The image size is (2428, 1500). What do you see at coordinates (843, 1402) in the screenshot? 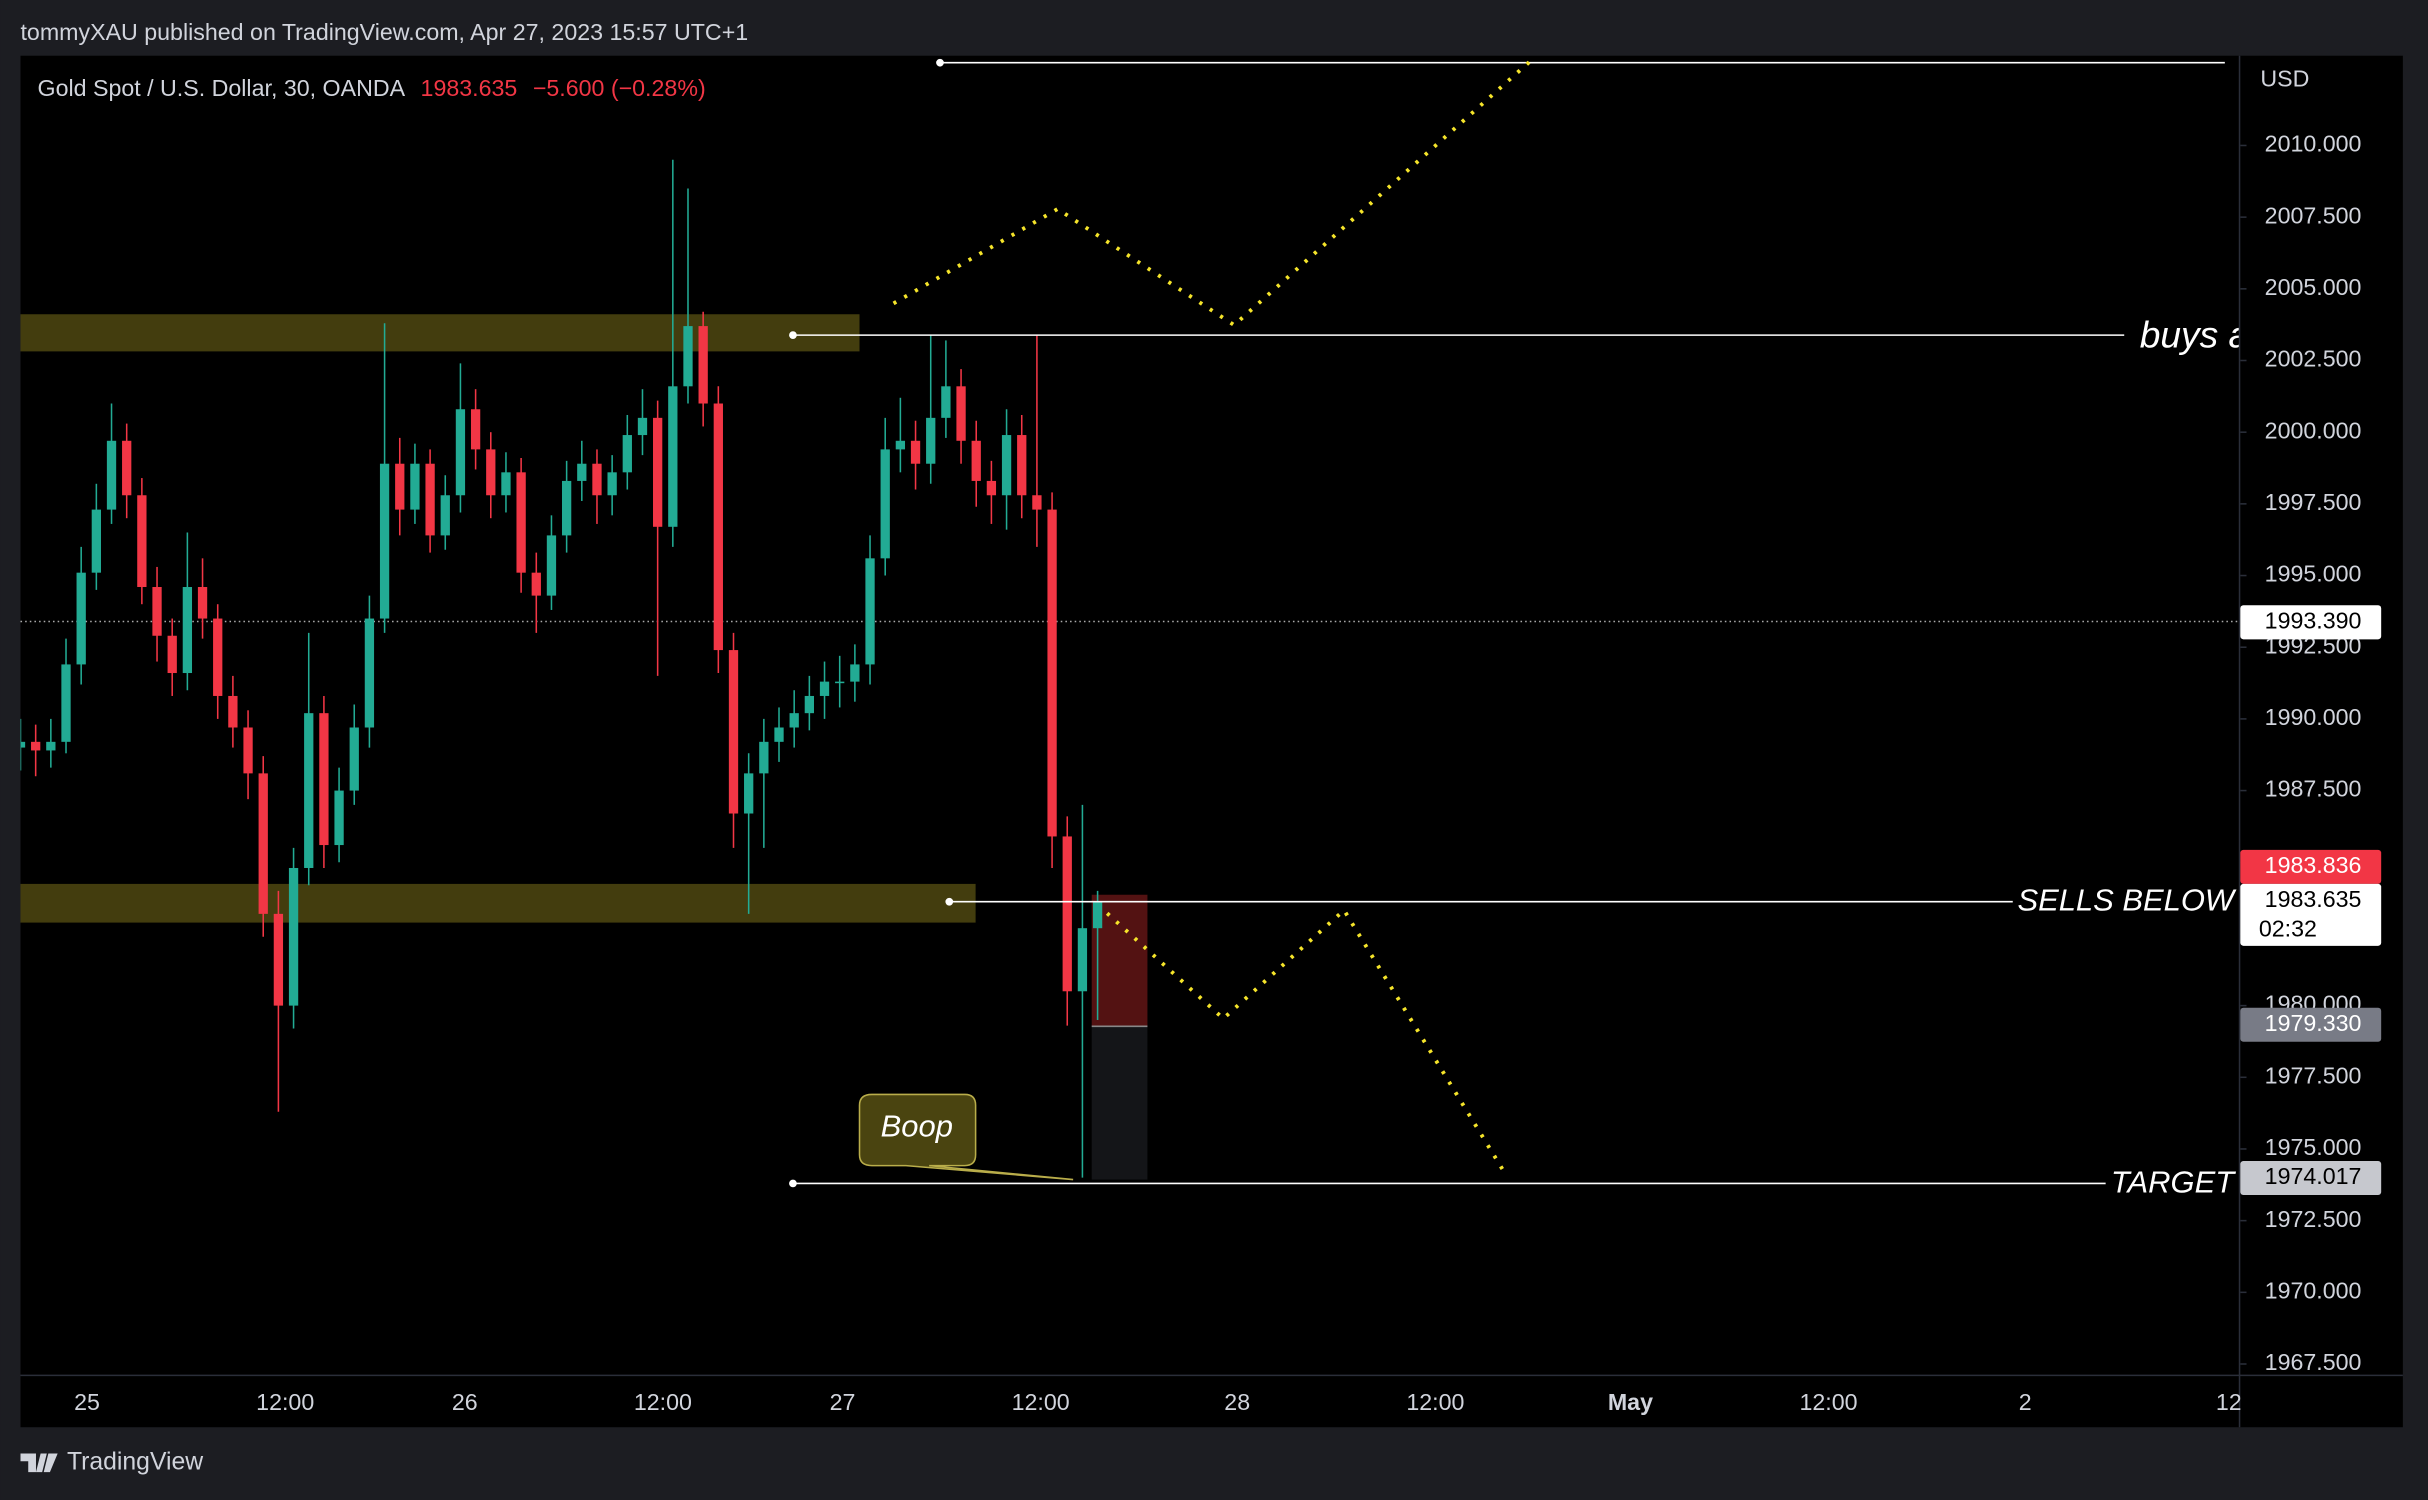
I see `x-tick-label: 27` at bounding box center [843, 1402].